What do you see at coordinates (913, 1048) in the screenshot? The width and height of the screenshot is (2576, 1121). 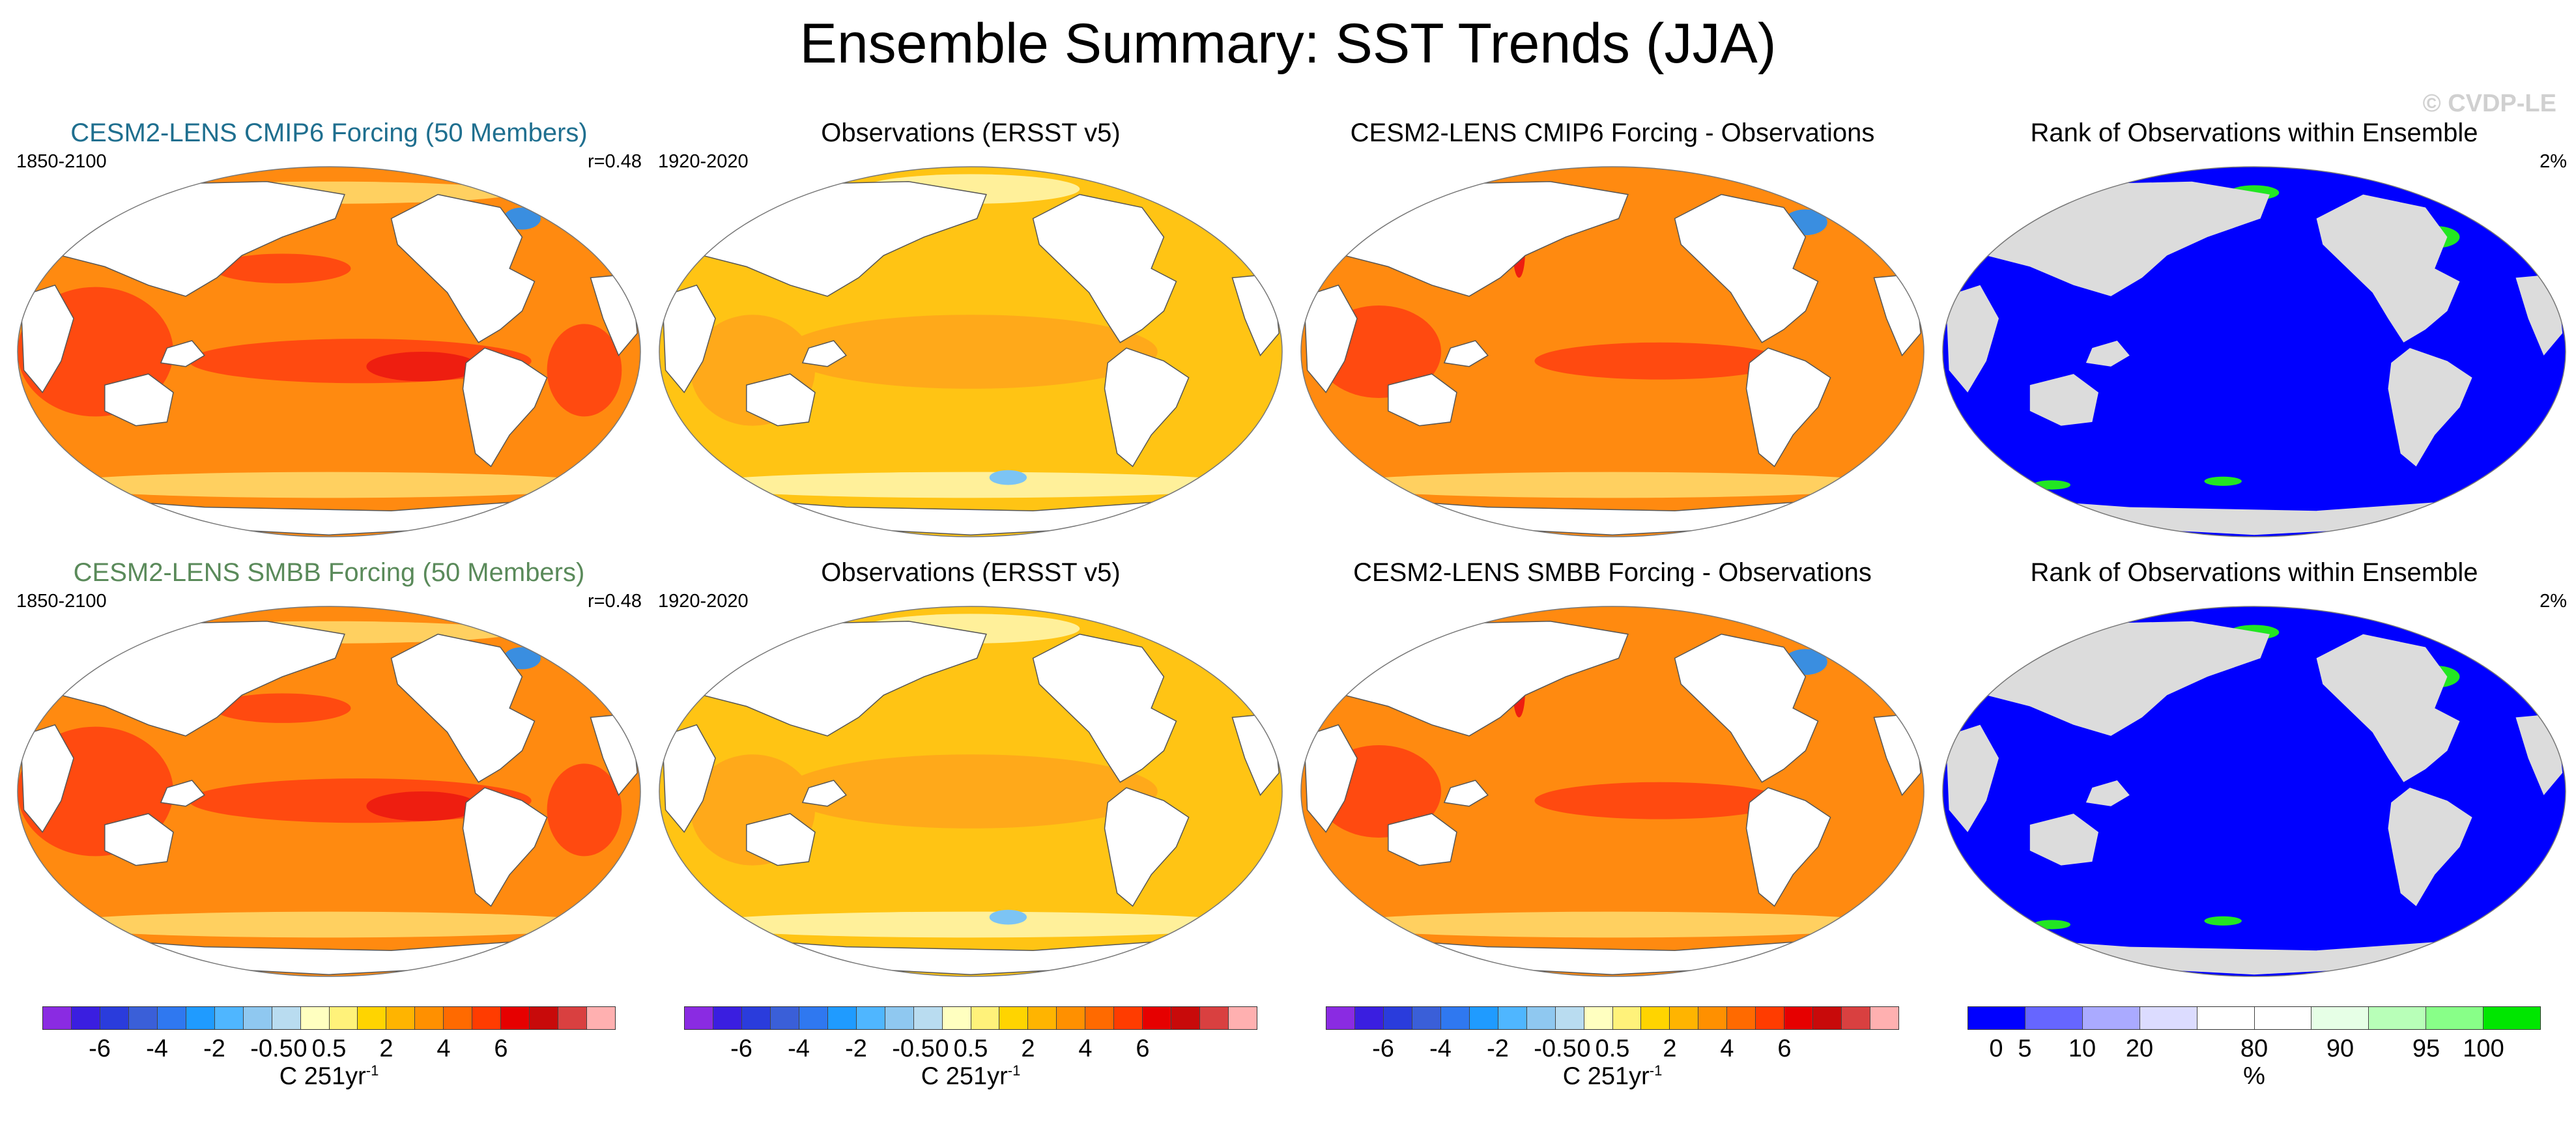 I see `colorbar-tick-label: -0.5` at bounding box center [913, 1048].